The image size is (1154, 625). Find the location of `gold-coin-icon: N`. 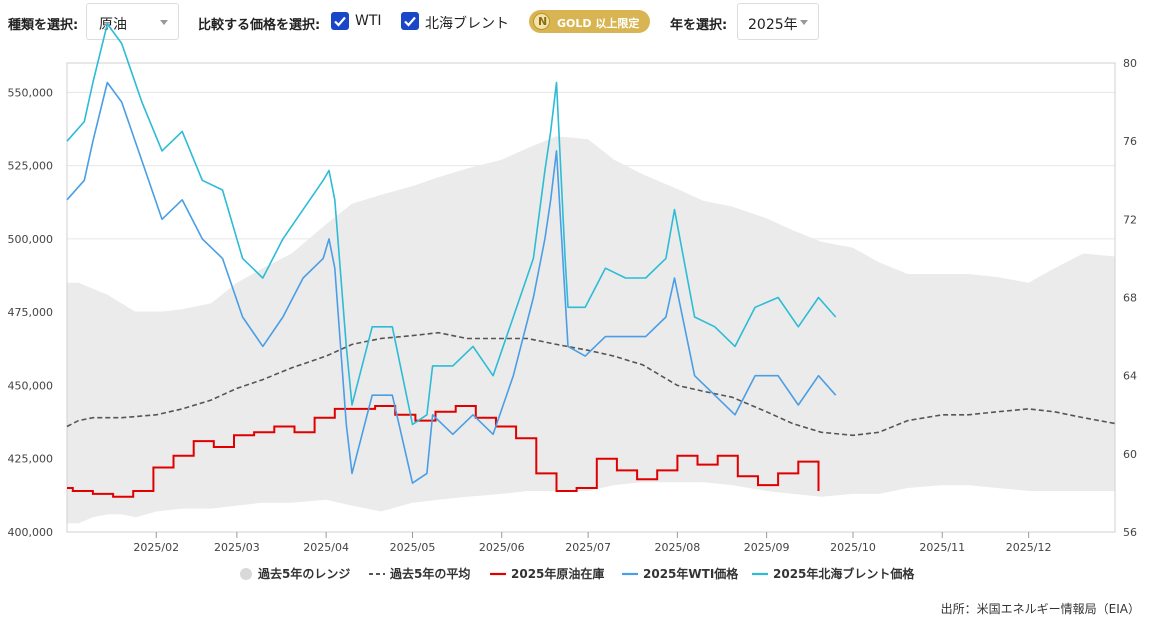

gold-coin-icon: N is located at coordinates (541, 21).